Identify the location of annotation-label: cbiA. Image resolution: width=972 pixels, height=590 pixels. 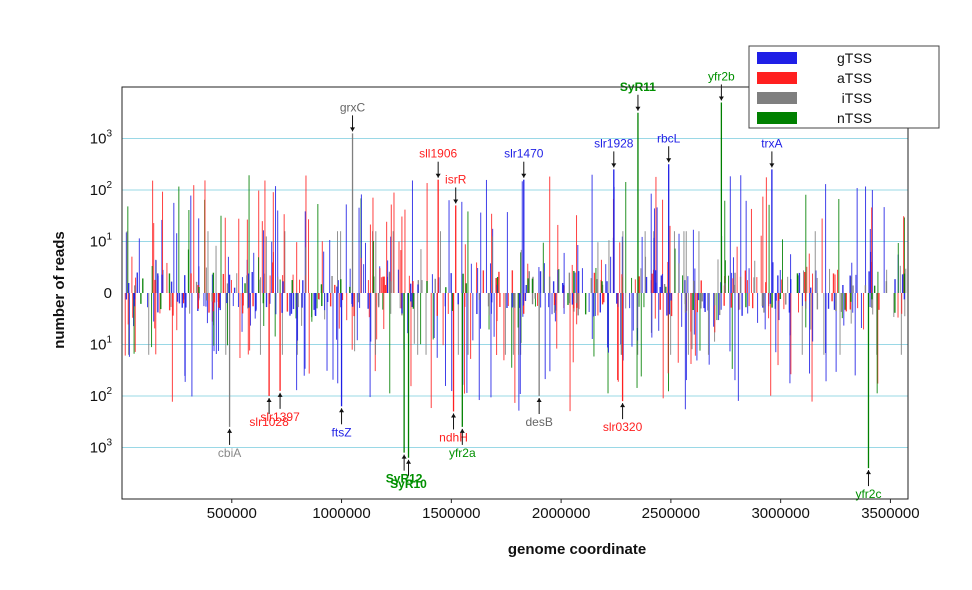
(229, 453).